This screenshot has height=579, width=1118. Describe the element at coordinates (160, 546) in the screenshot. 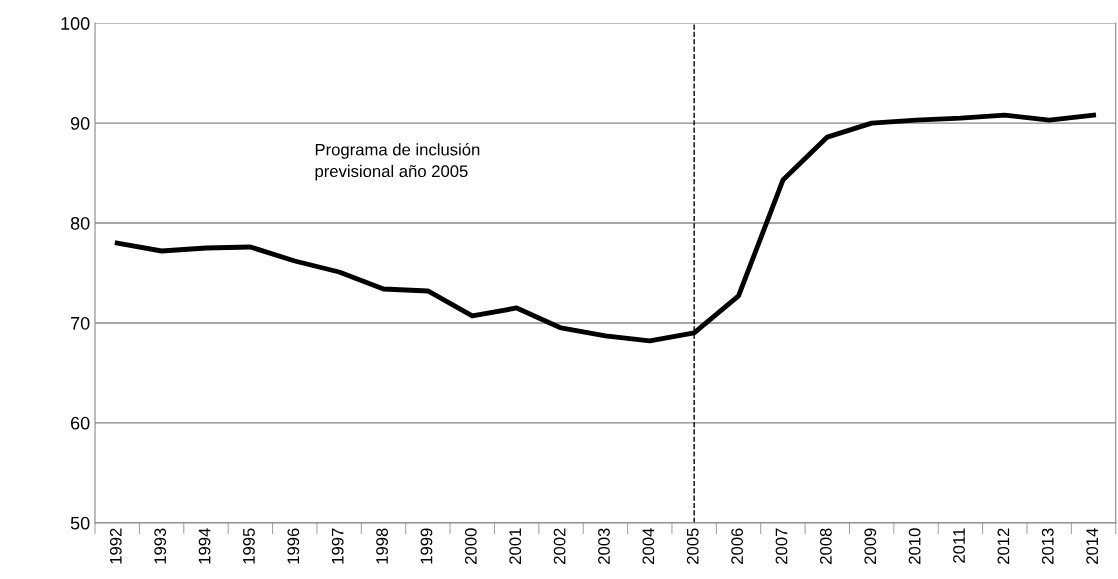

I see `x-tick-label: 1993` at that location.